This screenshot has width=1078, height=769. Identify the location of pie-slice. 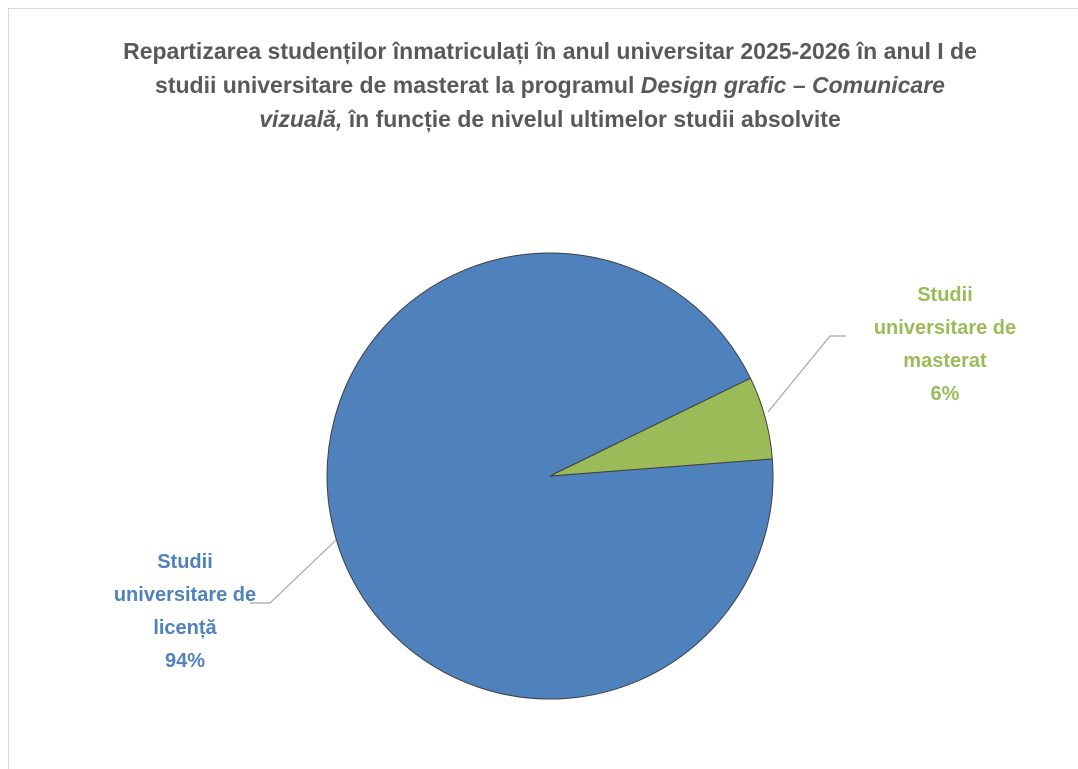
(661, 427).